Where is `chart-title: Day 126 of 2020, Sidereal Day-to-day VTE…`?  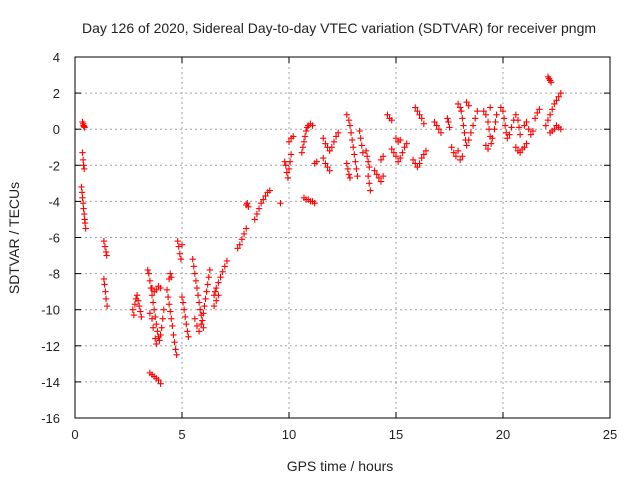
chart-title: Day 126 of 2020, Sidereal Day-to-day VTE… is located at coordinates (339, 28).